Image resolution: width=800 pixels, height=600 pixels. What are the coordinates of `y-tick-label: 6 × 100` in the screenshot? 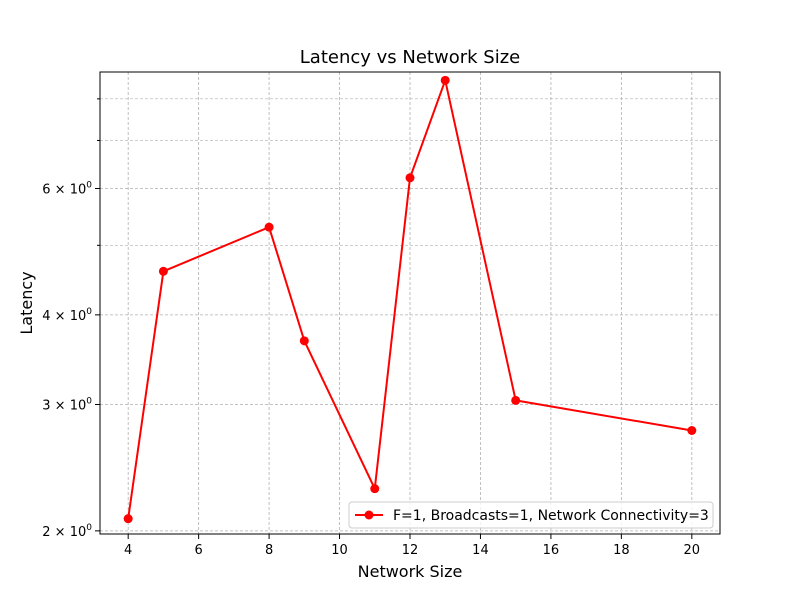 It's located at (67, 189).